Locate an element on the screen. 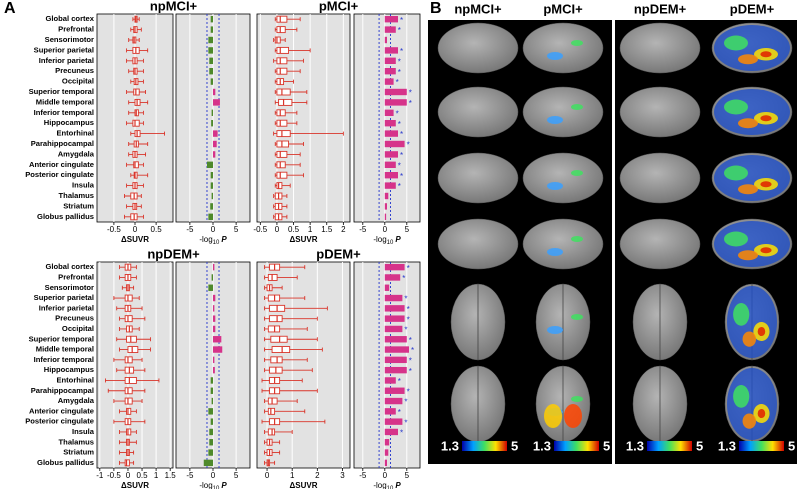  category-label: Thalamus is located at coordinates (76, 195).